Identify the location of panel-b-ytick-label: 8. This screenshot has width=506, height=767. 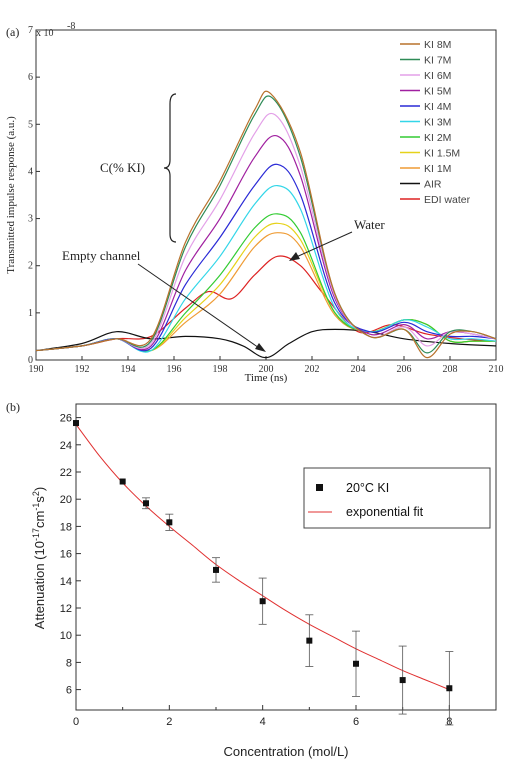
(69, 663).